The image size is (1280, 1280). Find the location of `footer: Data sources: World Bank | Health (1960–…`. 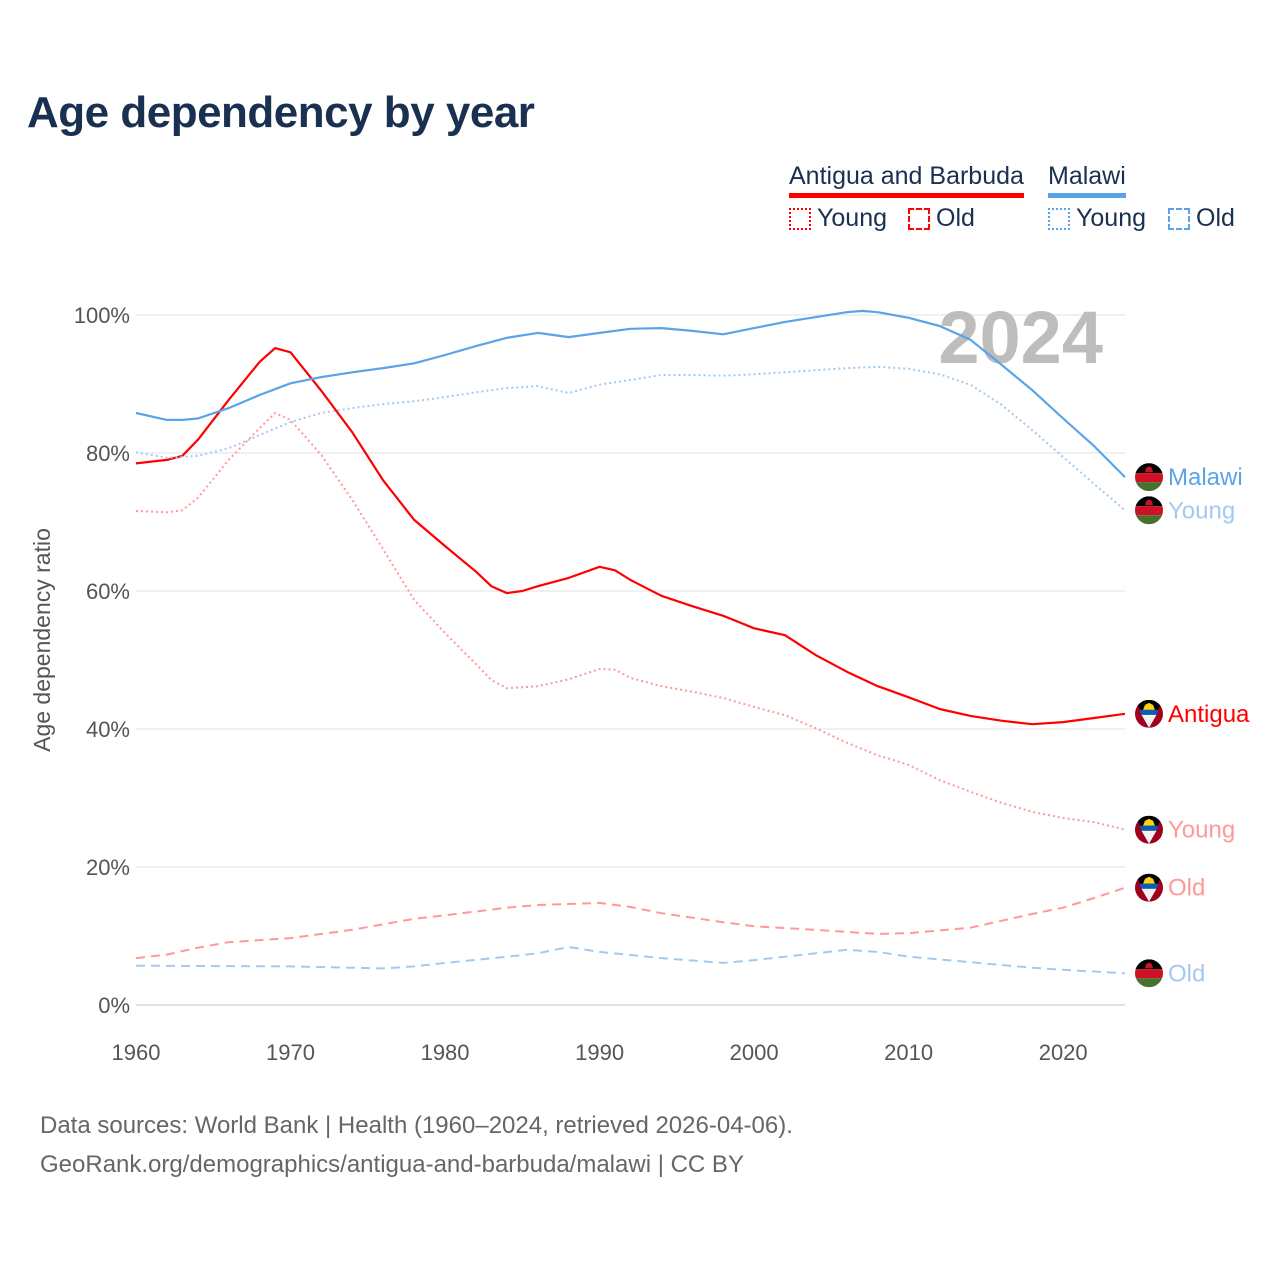

footer: Data sources: World Bank | Health (1960–… is located at coordinates (416, 1145).